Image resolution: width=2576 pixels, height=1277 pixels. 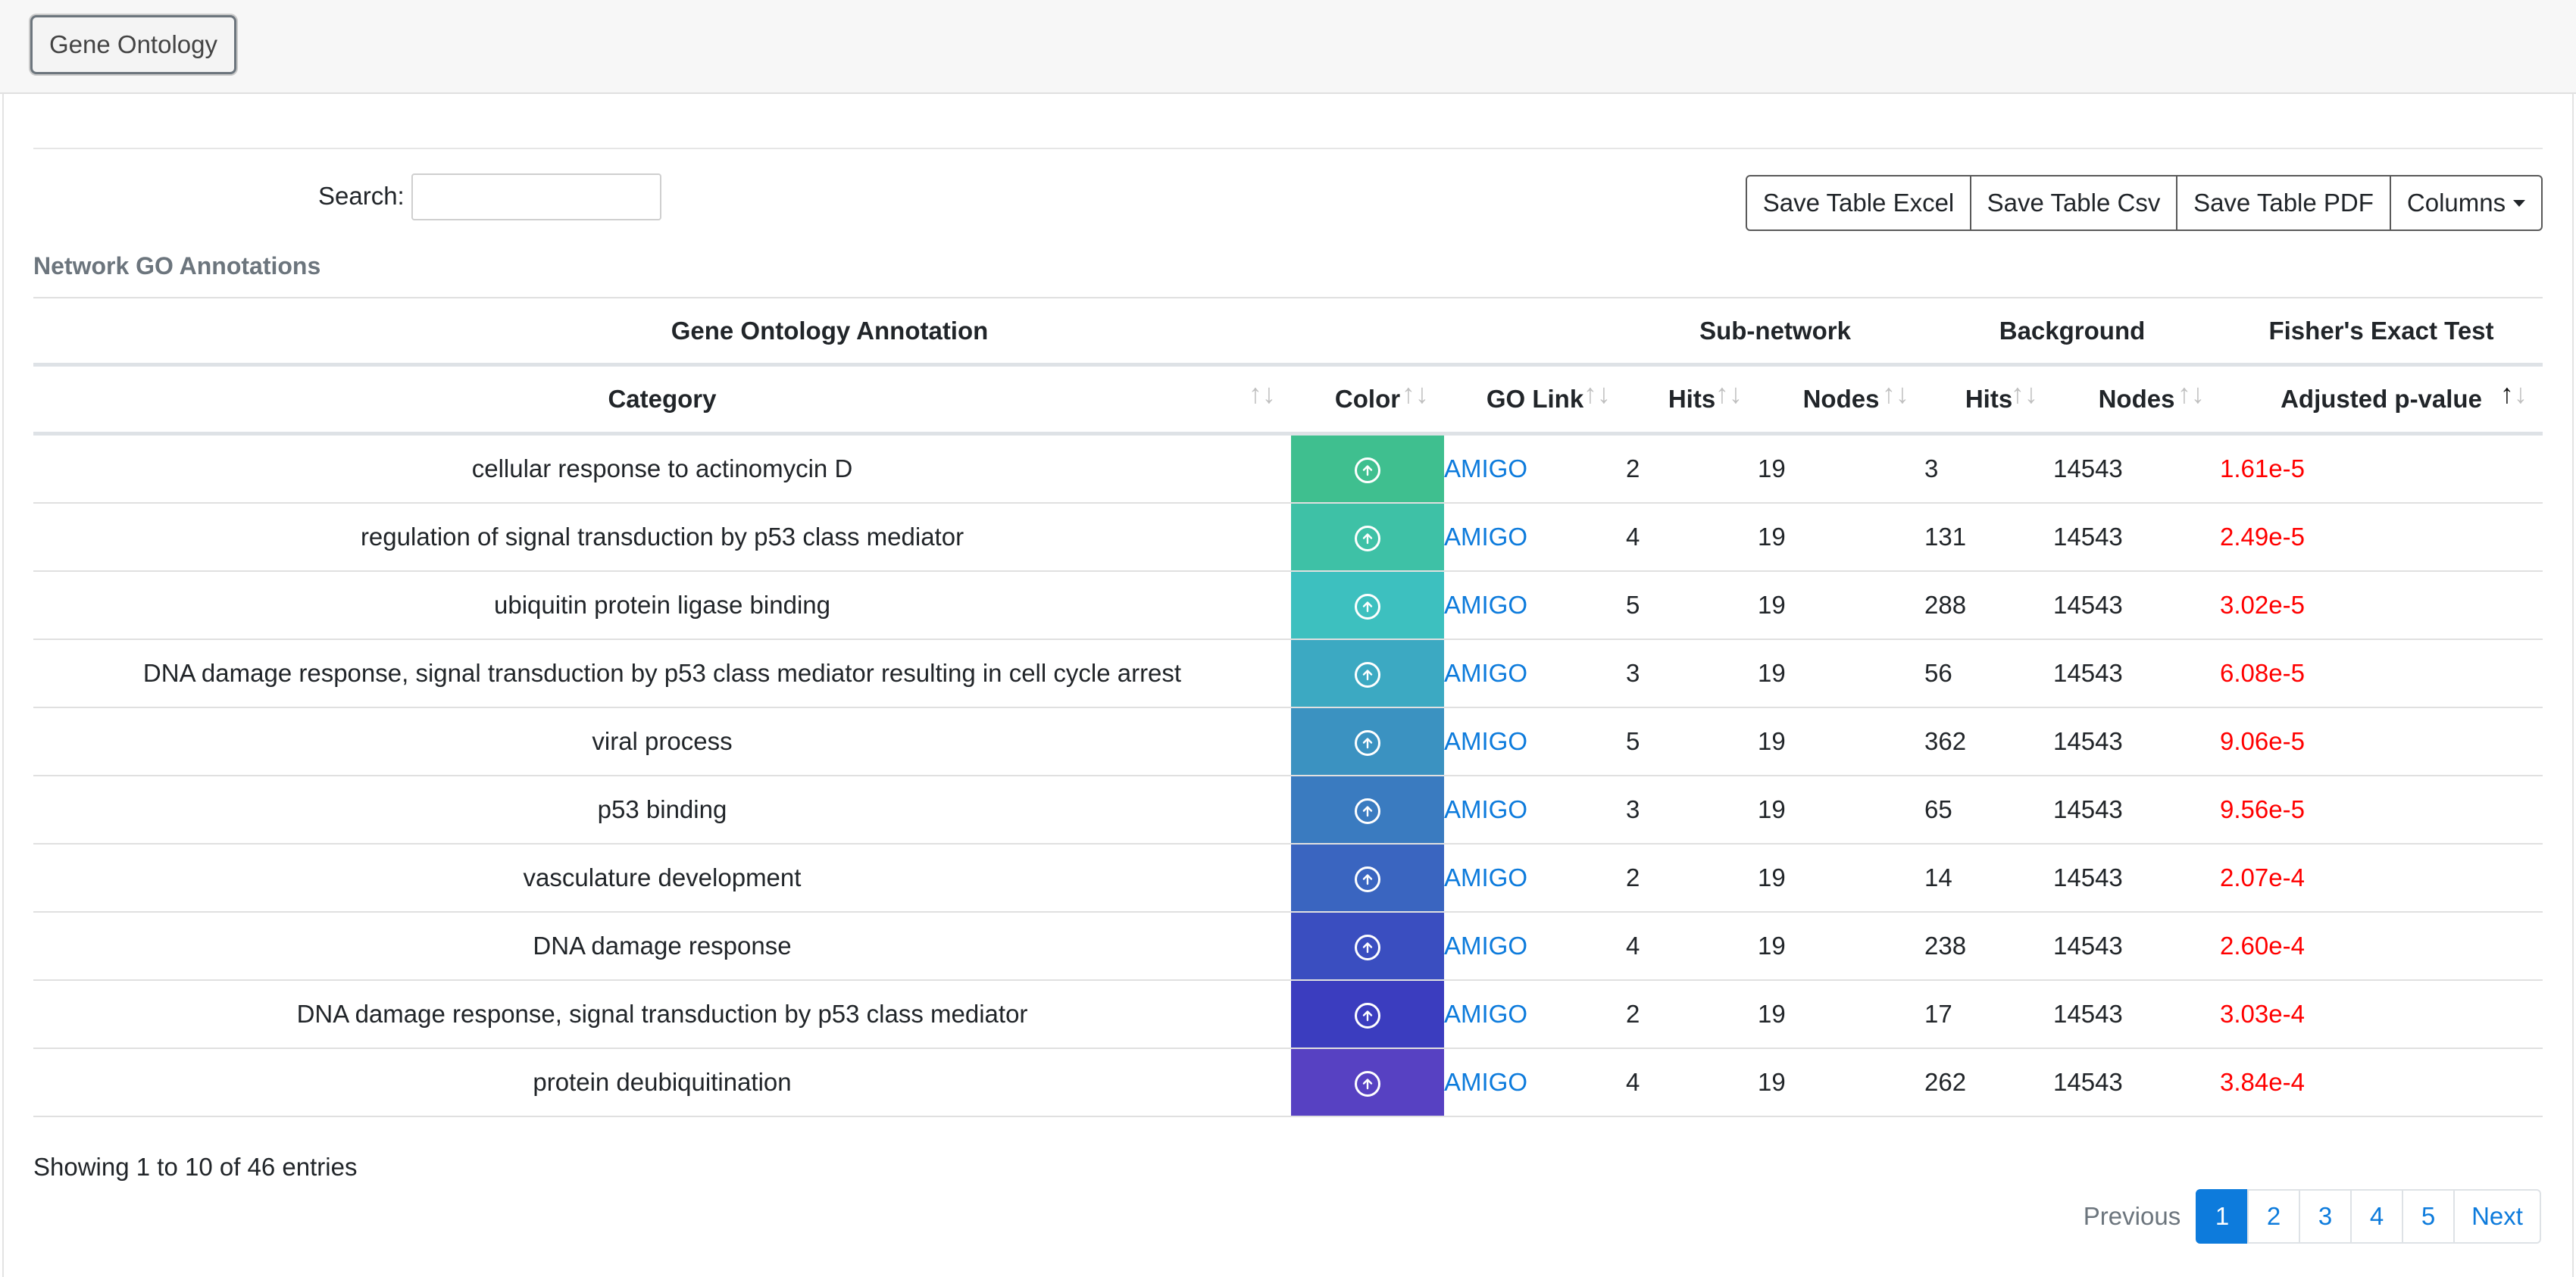 I want to click on col-category-header: Category ↑ ↓, so click(x=662, y=400).